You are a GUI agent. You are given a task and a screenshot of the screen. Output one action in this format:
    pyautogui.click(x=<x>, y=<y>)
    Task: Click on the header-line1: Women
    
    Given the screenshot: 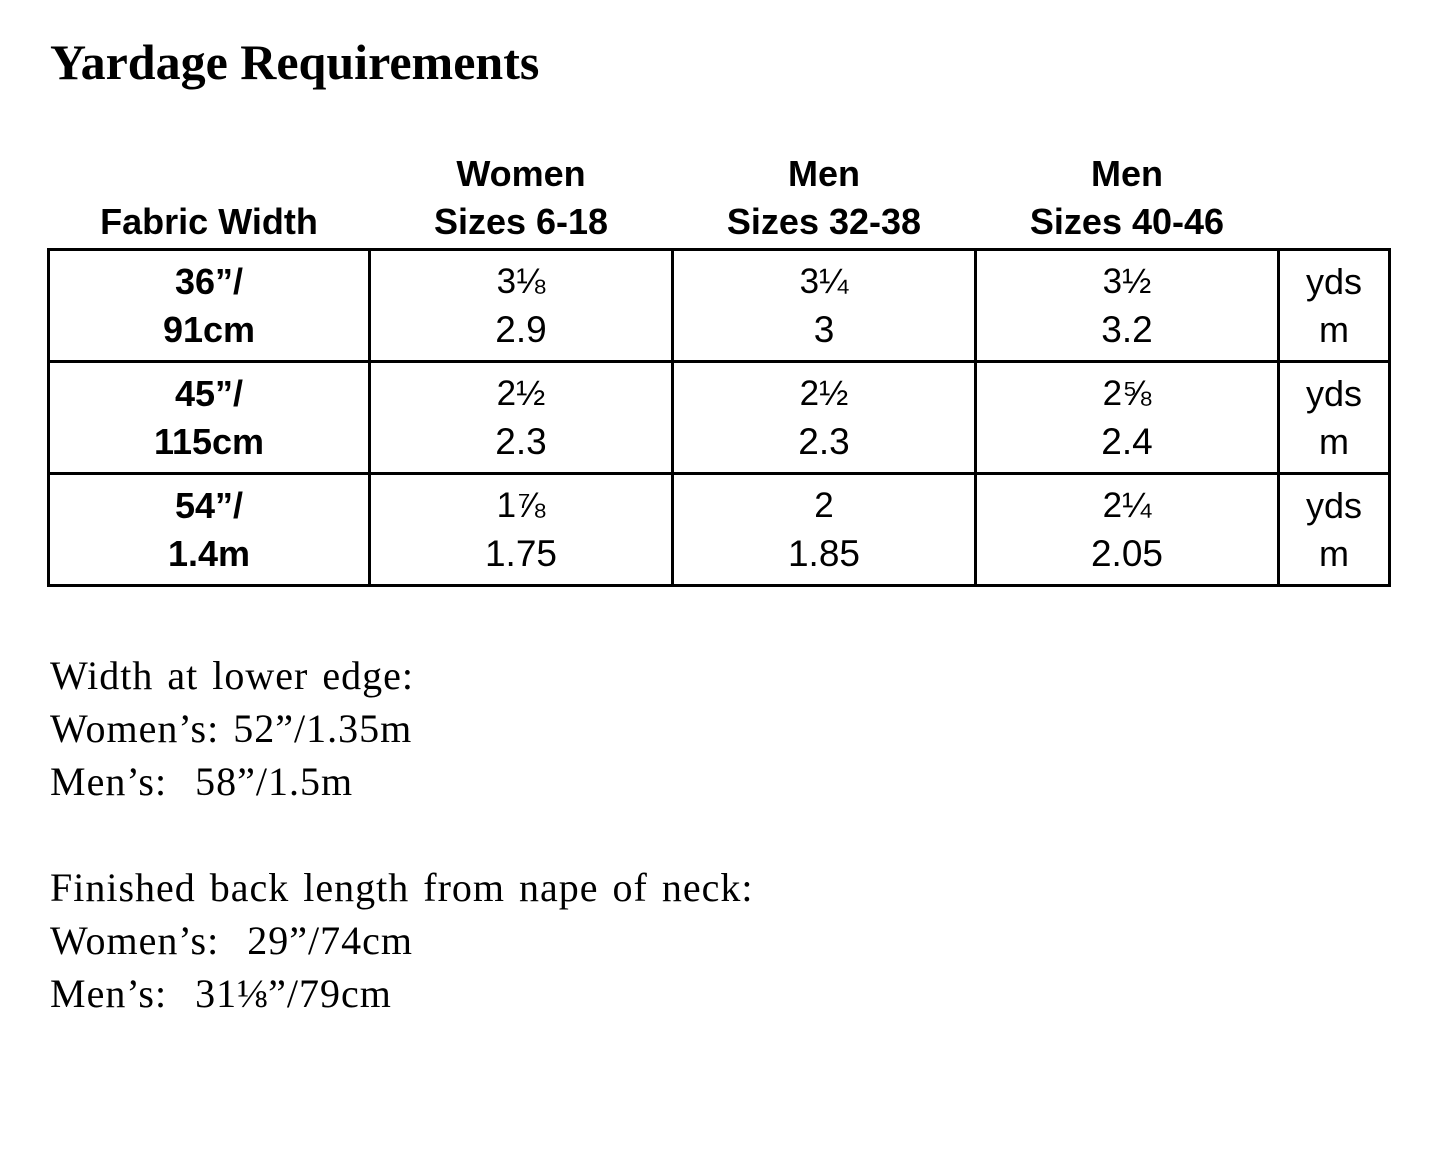 What is the action you would take?
    pyautogui.click(x=521, y=173)
    